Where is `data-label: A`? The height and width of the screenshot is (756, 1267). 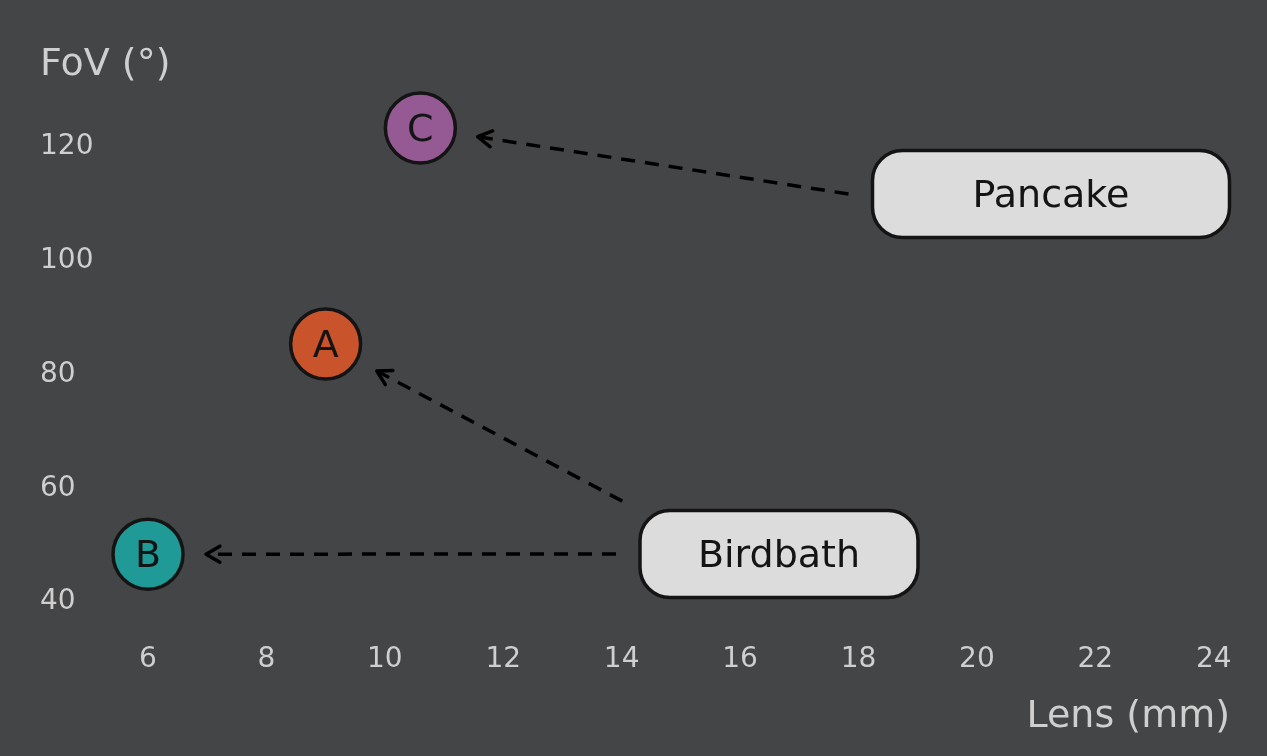 data-label: A is located at coordinates (325, 343).